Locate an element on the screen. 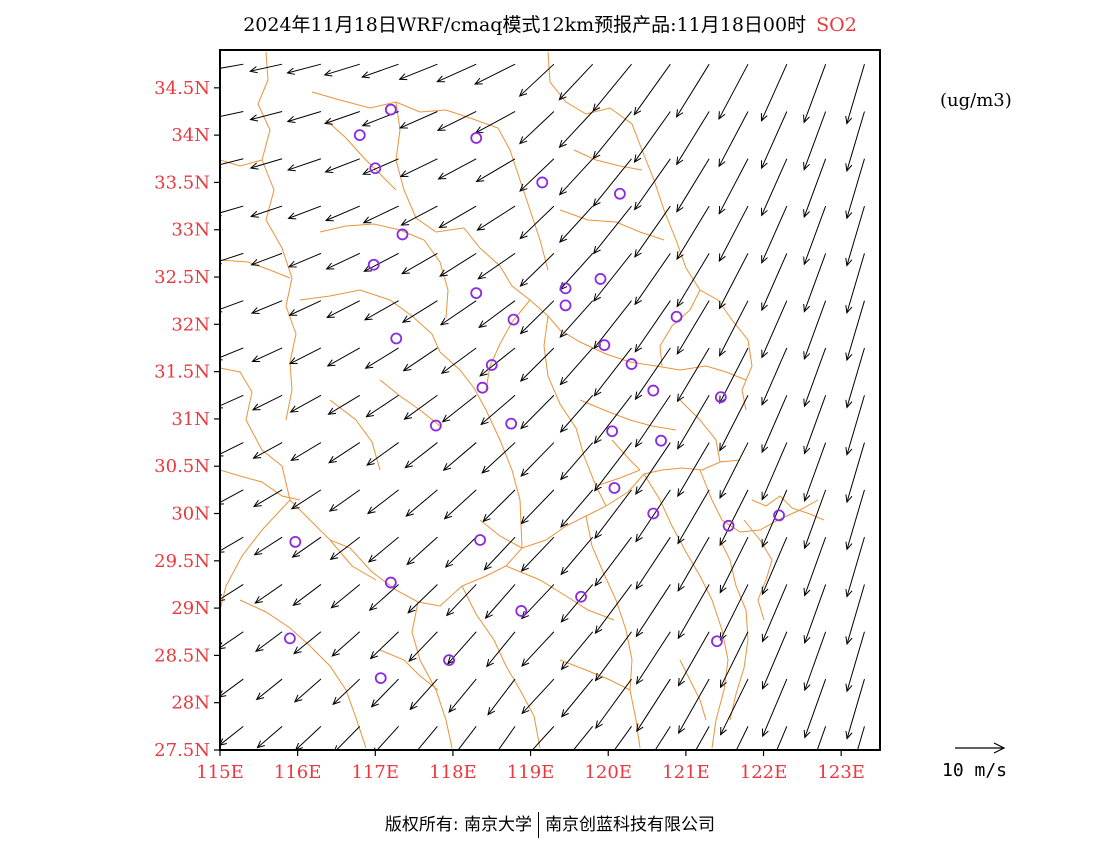  lat-tick-label: 33.5N is located at coordinates (182, 182).